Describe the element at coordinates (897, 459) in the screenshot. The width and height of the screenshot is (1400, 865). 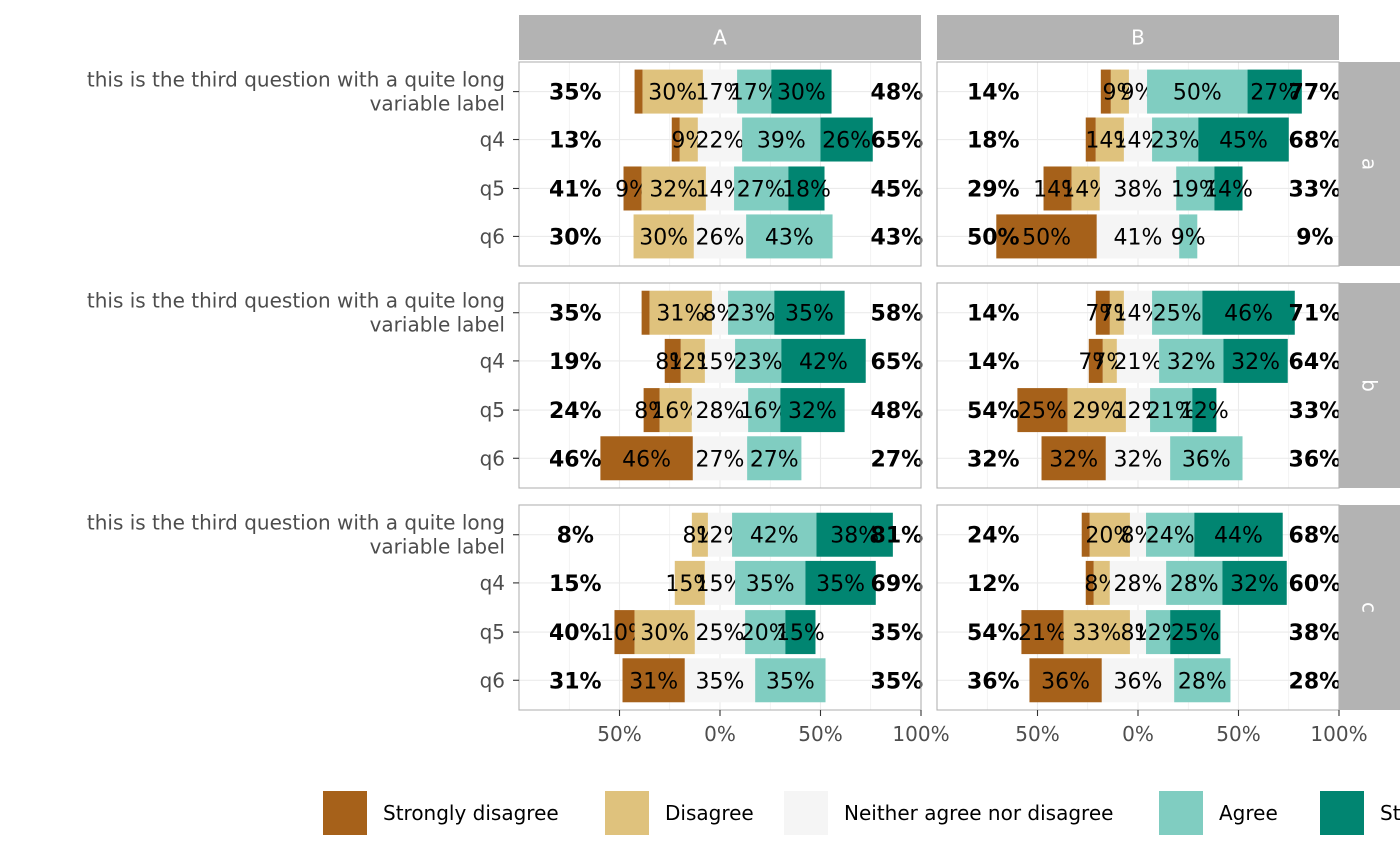
I see `high-total-label: 27%` at that location.